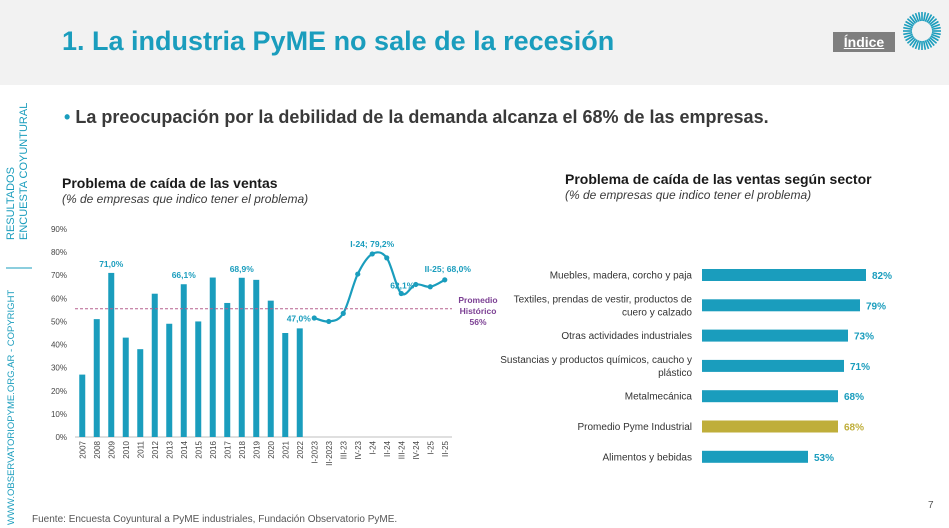 This screenshot has height=528, width=949. What do you see at coordinates (59, 391) in the screenshot?
I see `y-tick-label: 20%` at bounding box center [59, 391].